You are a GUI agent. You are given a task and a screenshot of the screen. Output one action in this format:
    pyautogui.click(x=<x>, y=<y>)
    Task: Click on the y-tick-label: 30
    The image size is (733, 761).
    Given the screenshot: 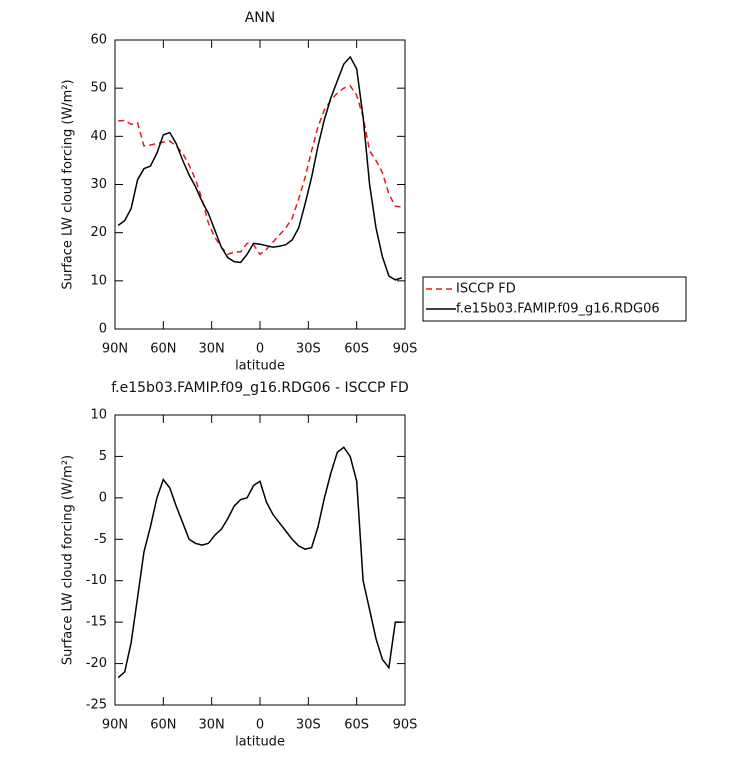 What is the action you would take?
    pyautogui.click(x=98, y=184)
    